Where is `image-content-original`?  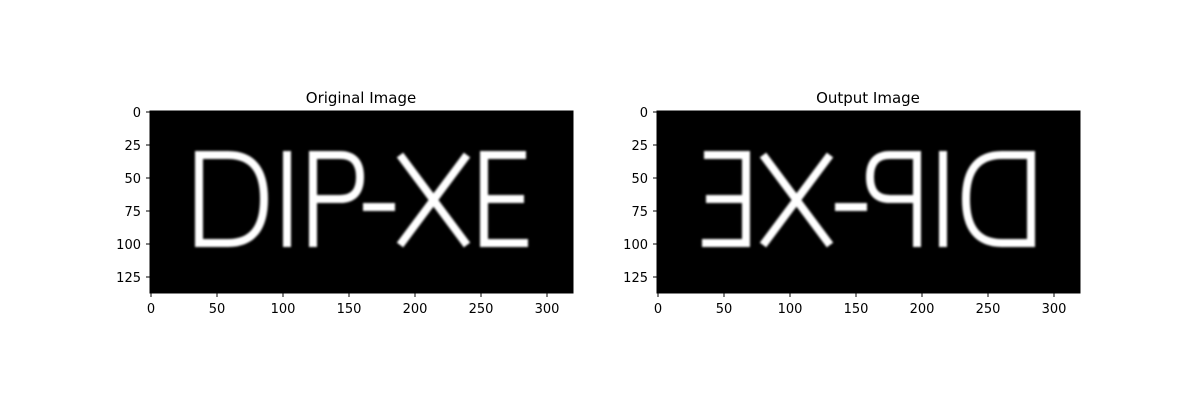 image-content-original is located at coordinates (361, 199).